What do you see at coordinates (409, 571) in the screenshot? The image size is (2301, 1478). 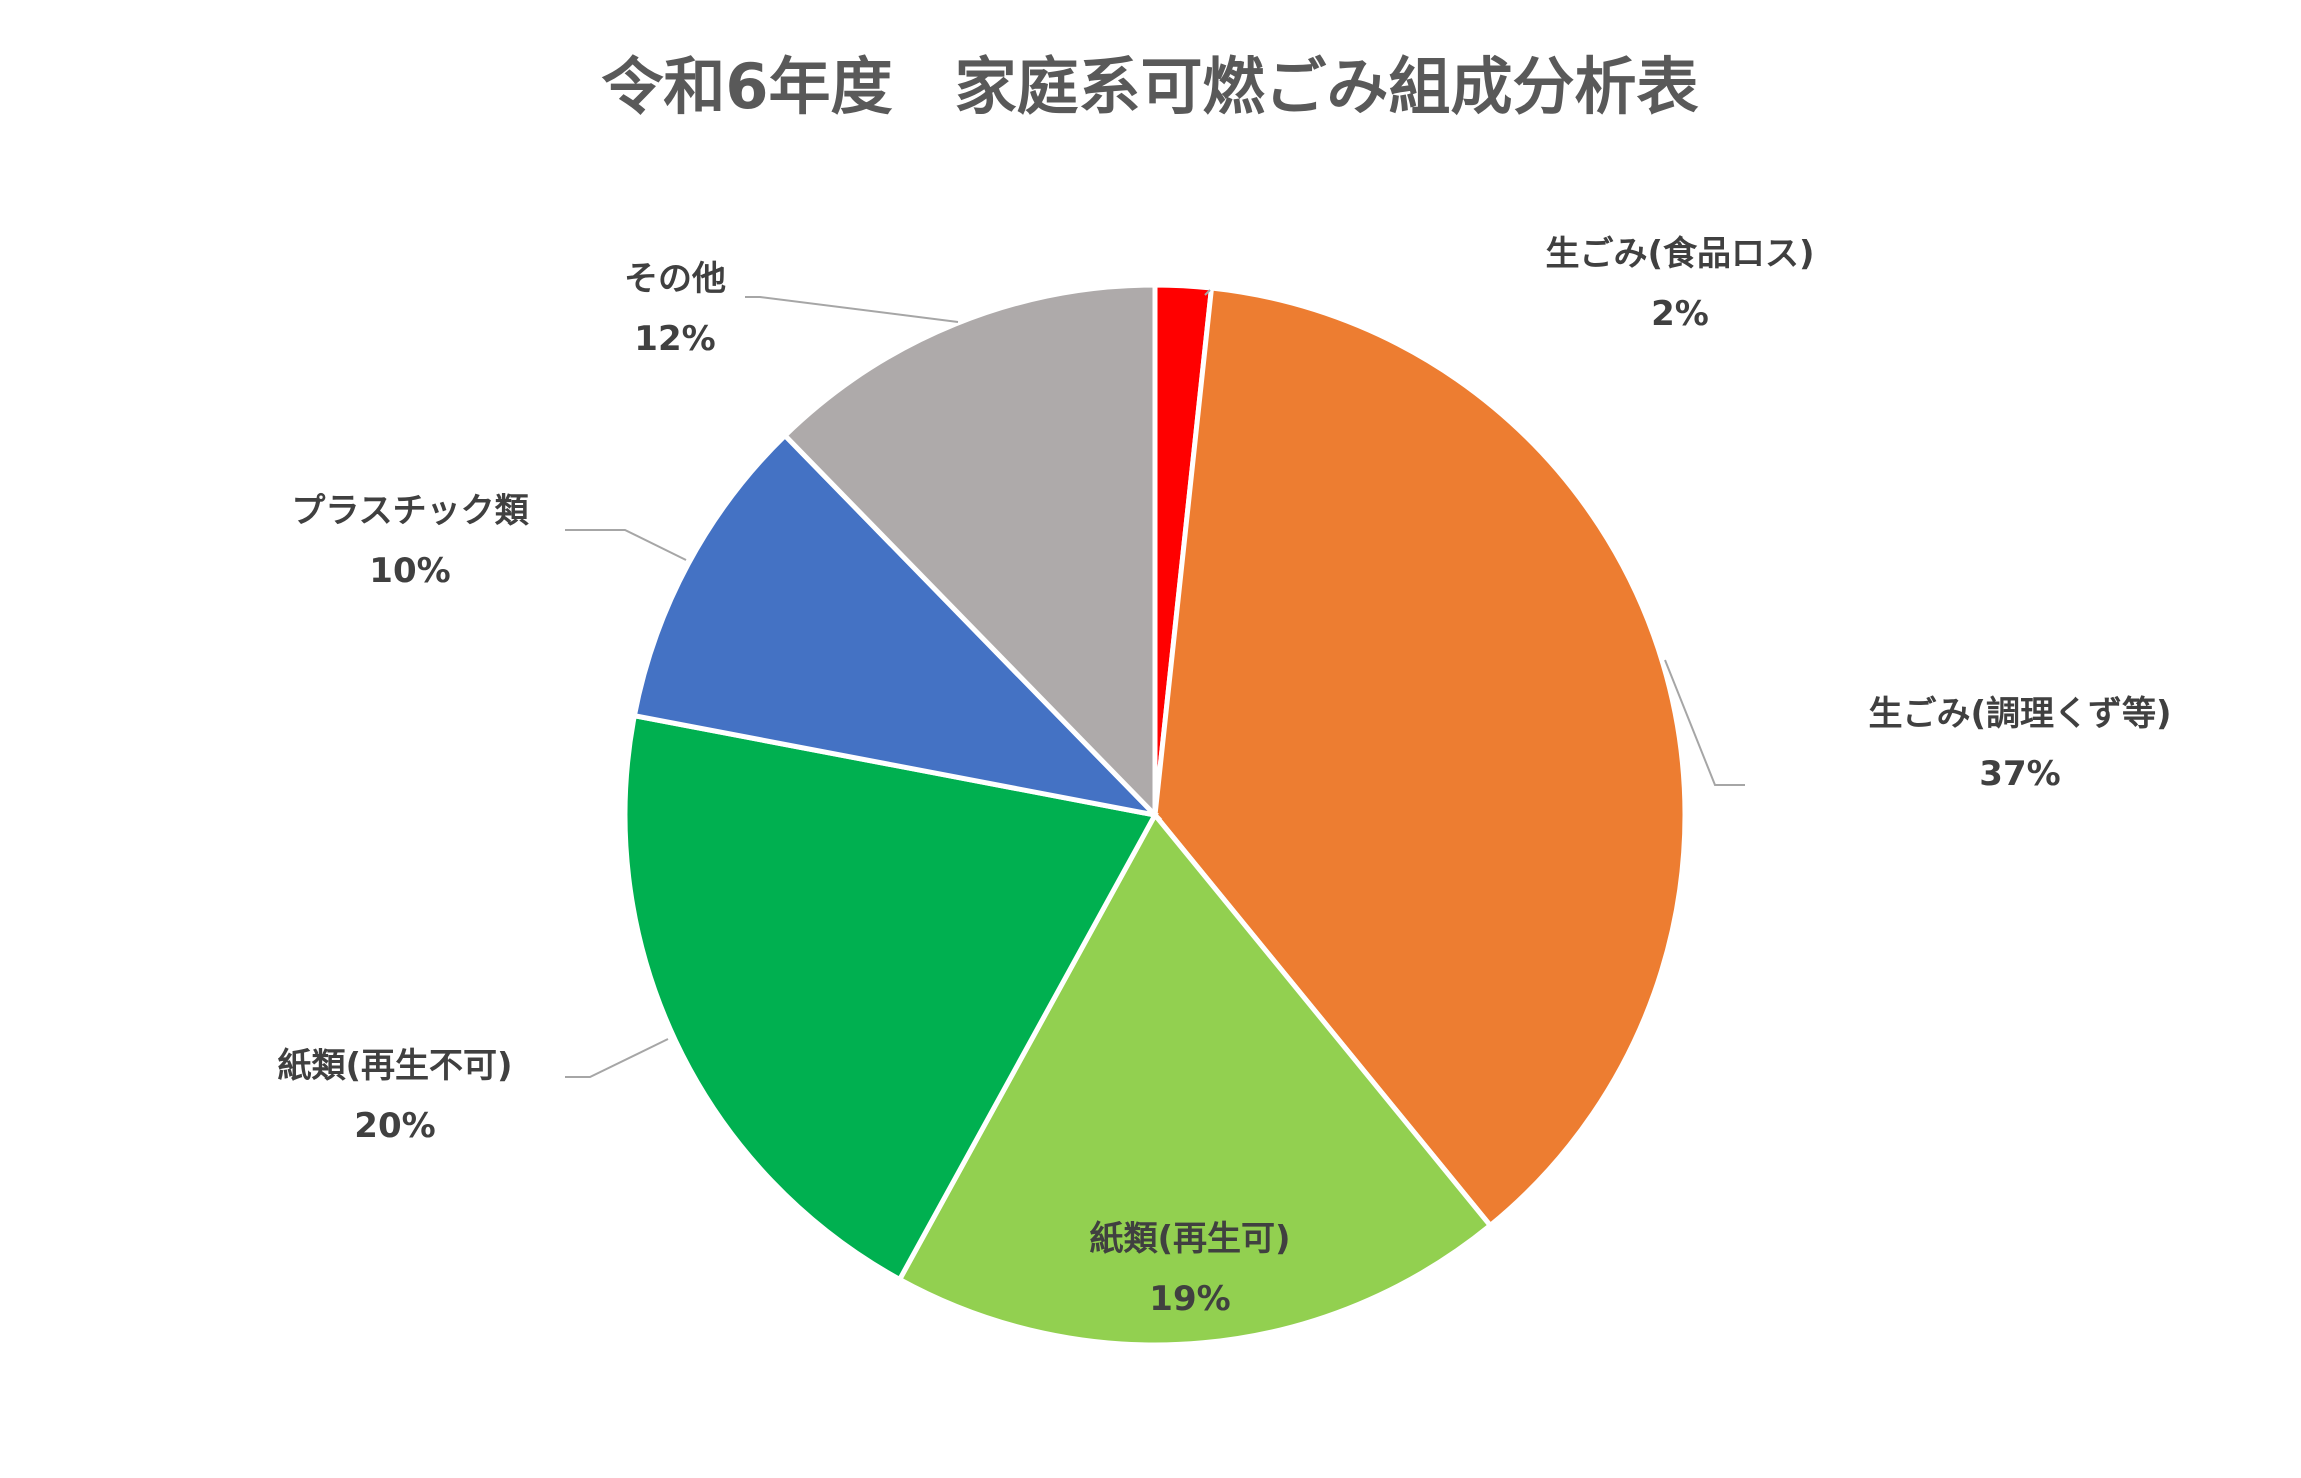 I see `slice-label-percent-plastics: 10%` at bounding box center [409, 571].